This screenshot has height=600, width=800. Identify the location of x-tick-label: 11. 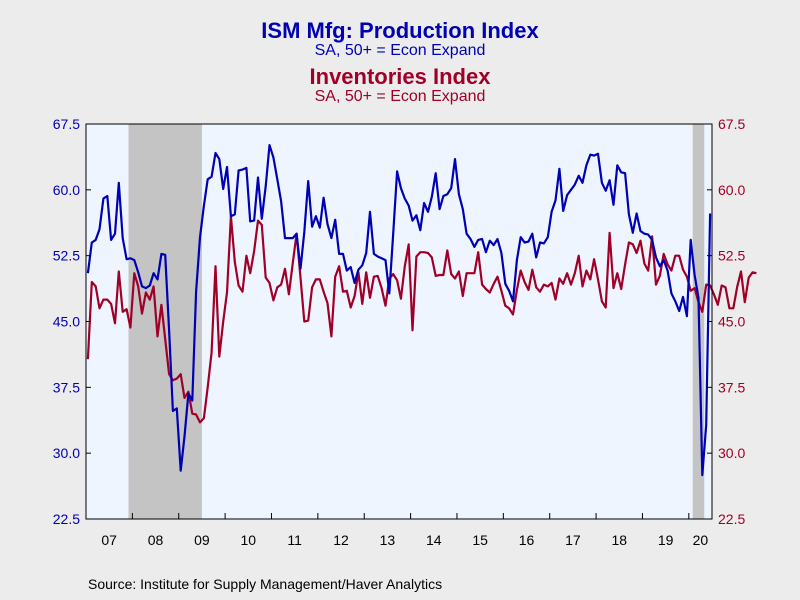
(294, 540).